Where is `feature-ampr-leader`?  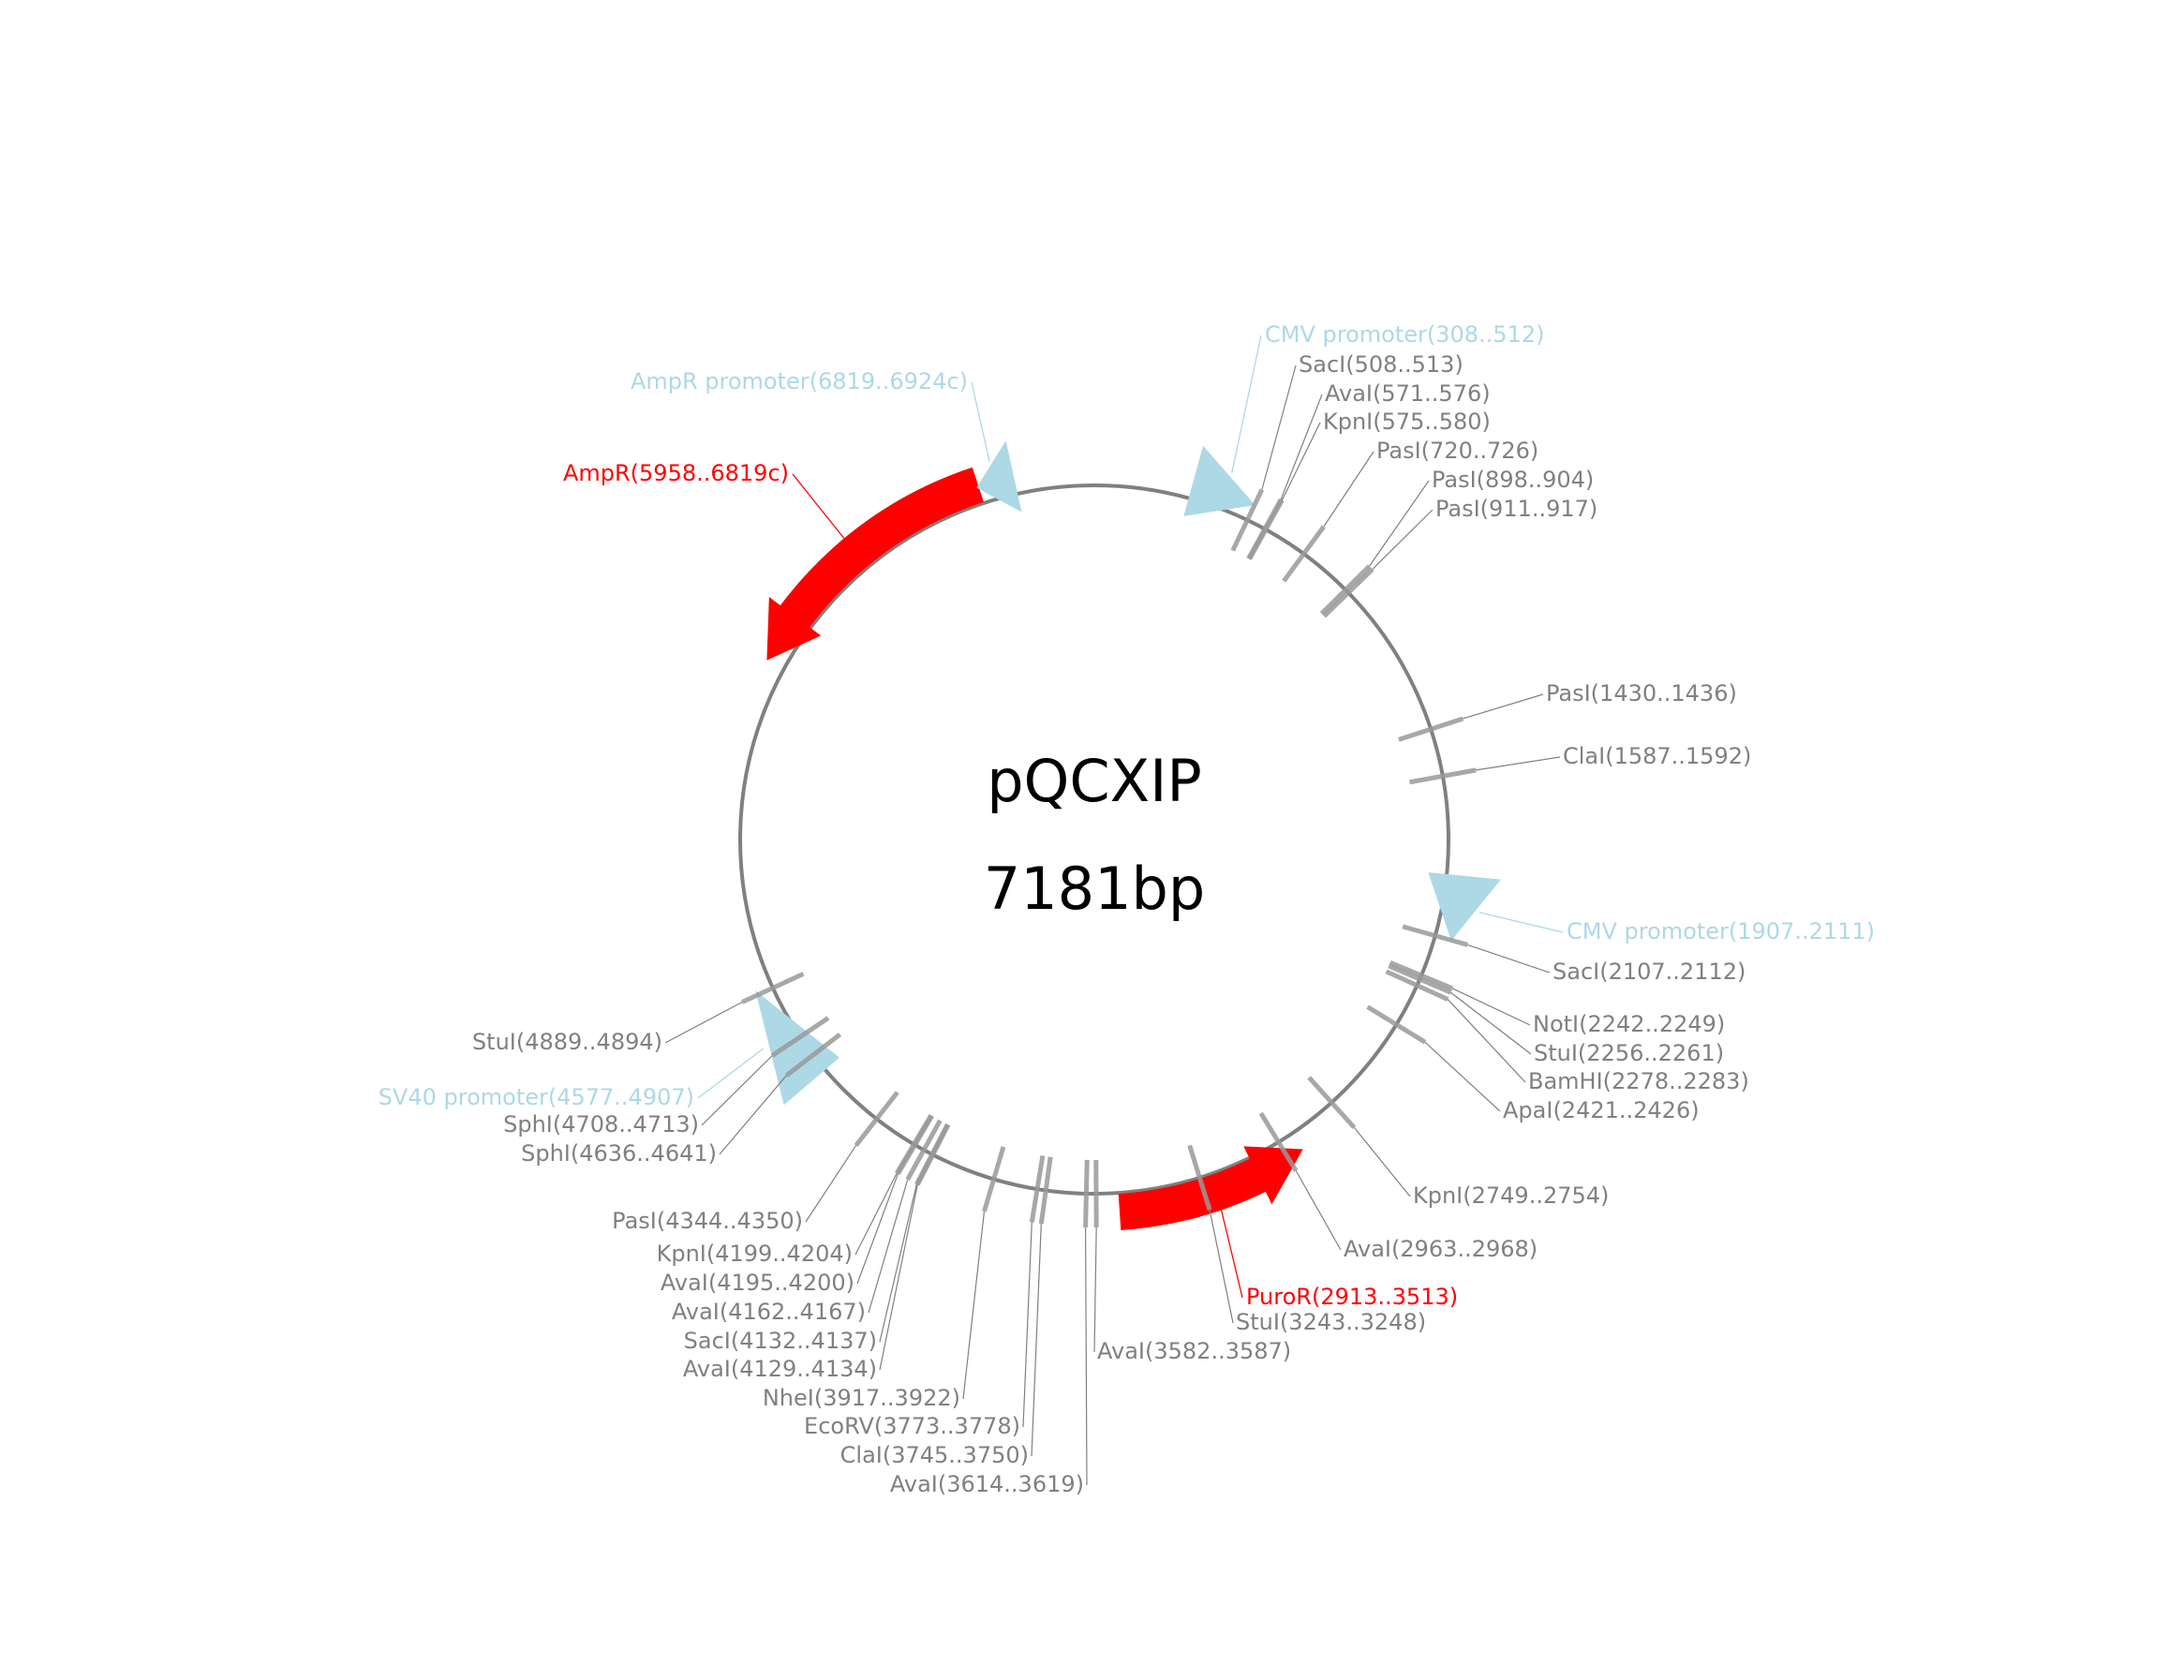 feature-ampr-leader is located at coordinates (818, 506).